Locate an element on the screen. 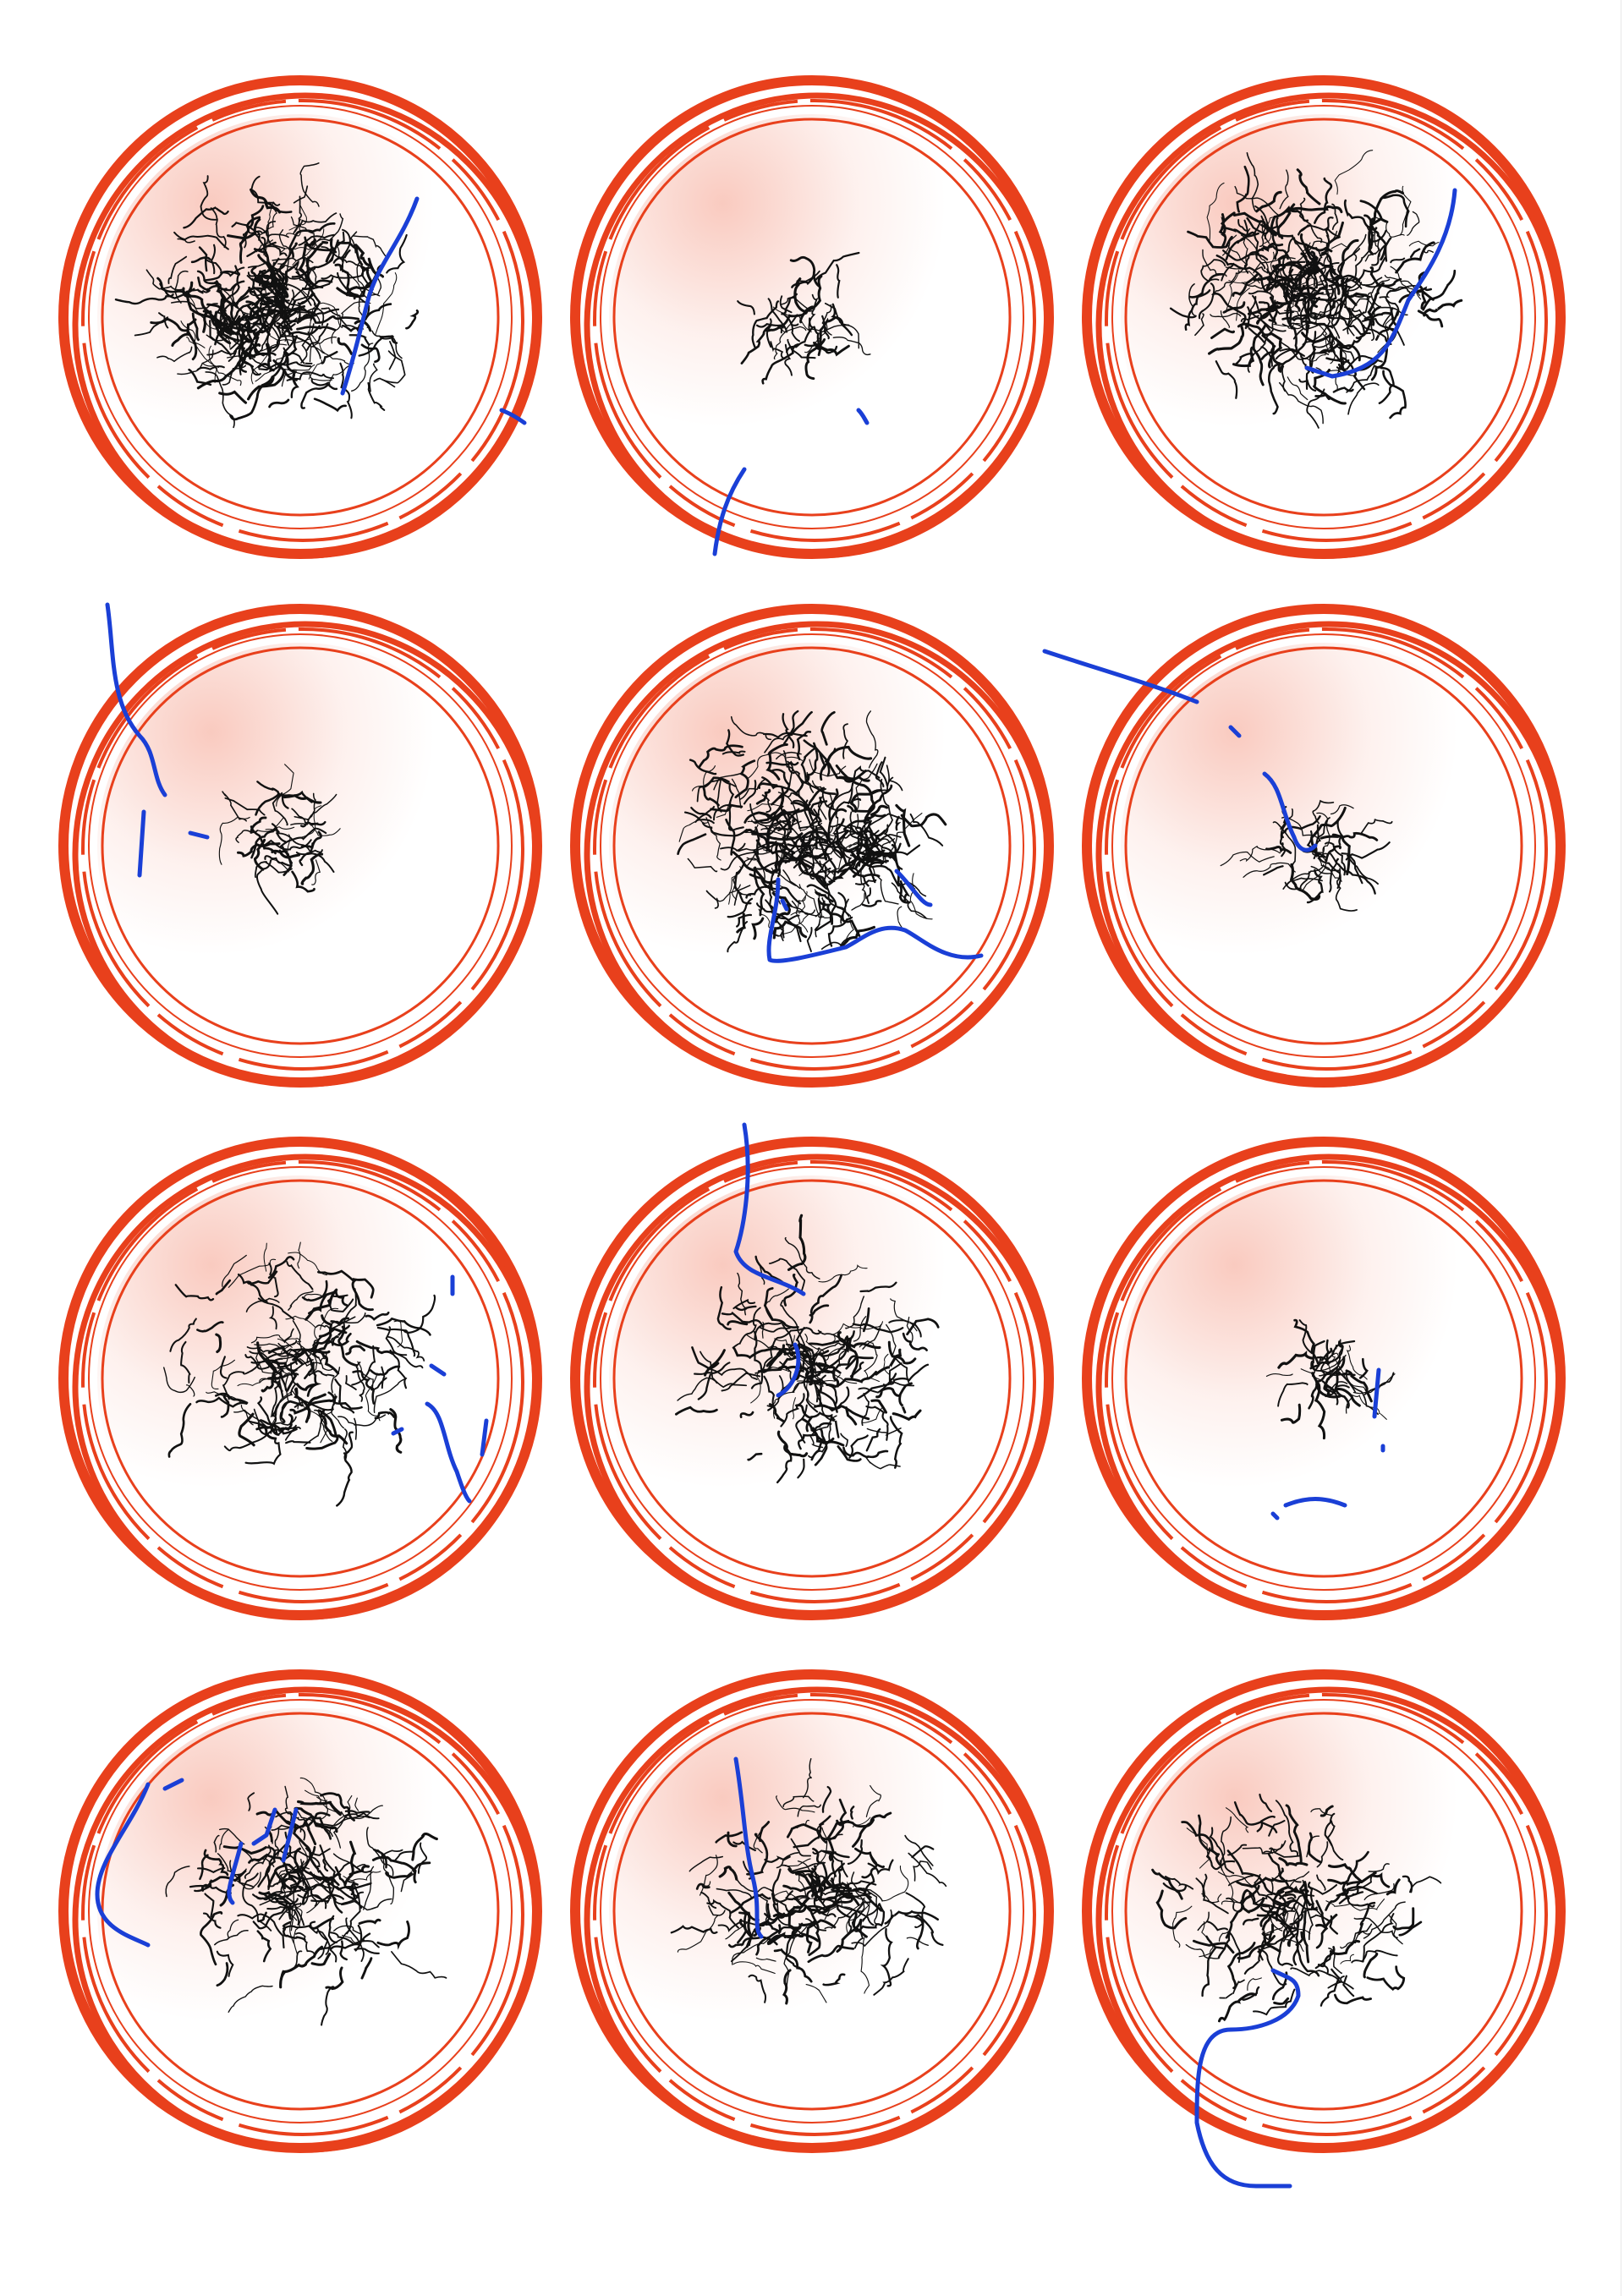  dish-floor-tint is located at coordinates (1324, 1911).